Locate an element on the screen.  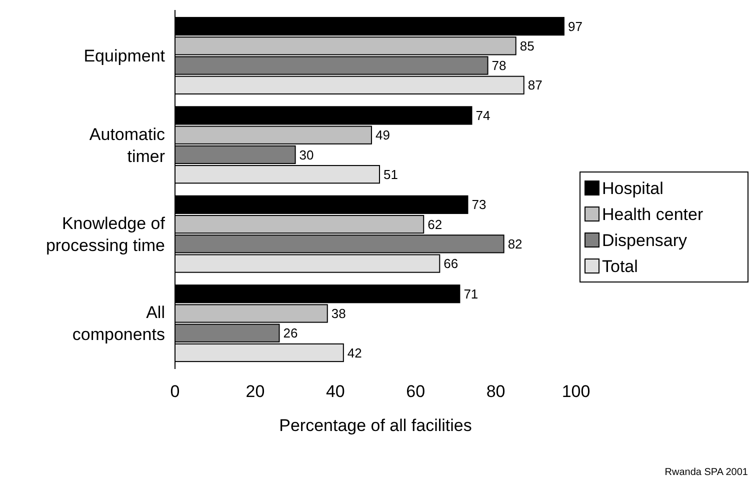
data-label: 49 is located at coordinates (382, 135).